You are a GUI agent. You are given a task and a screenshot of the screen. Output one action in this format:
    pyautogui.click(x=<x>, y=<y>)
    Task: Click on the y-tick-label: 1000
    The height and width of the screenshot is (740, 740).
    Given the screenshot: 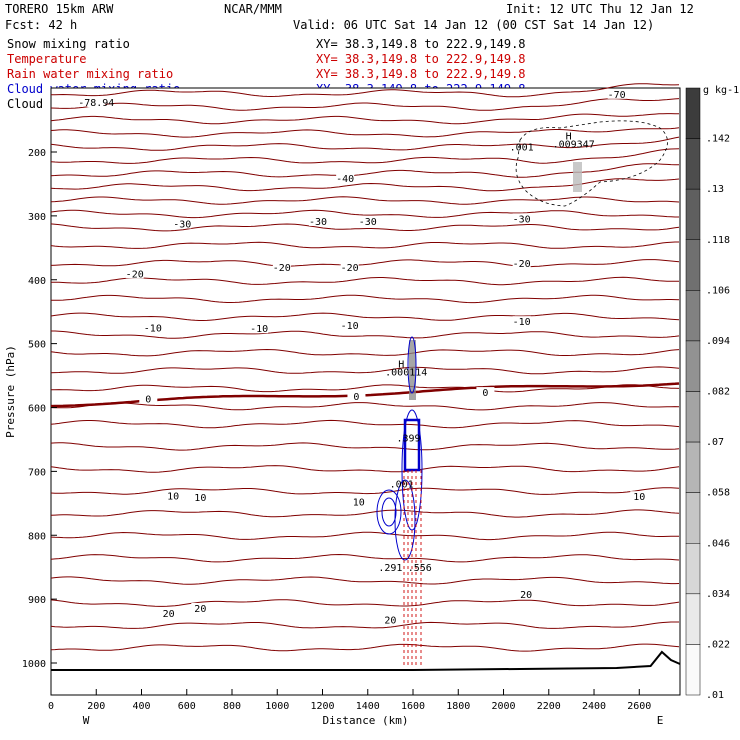 What is the action you would take?
    pyautogui.click(x=34, y=664)
    